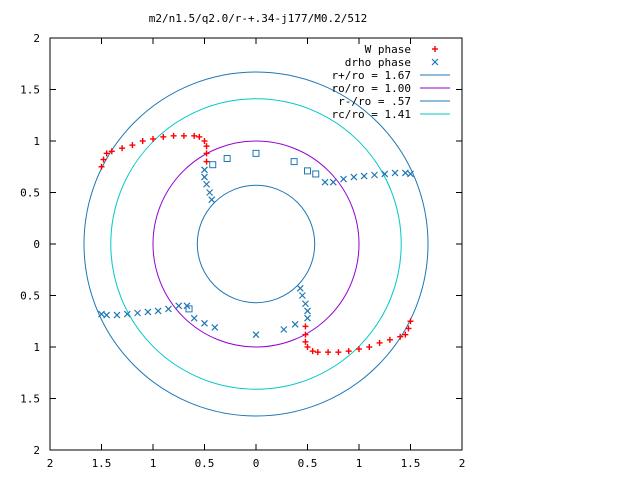 Image resolution: width=640 pixels, height=480 pixels. I want to click on legend-entry-label: drho phase, so click(378, 62).